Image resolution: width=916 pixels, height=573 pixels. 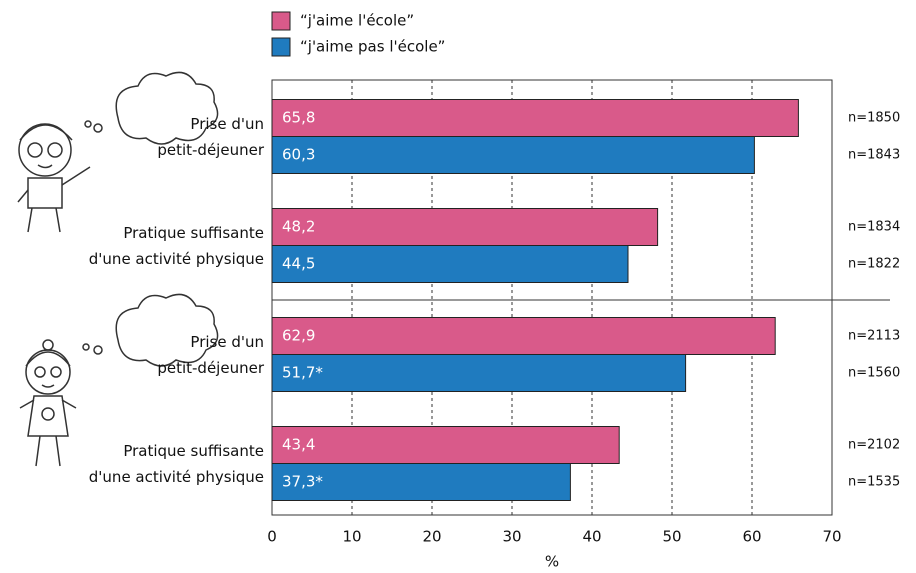 What do you see at coordinates (302, 373) in the screenshot?
I see `value-label: 51,7*` at bounding box center [302, 373].